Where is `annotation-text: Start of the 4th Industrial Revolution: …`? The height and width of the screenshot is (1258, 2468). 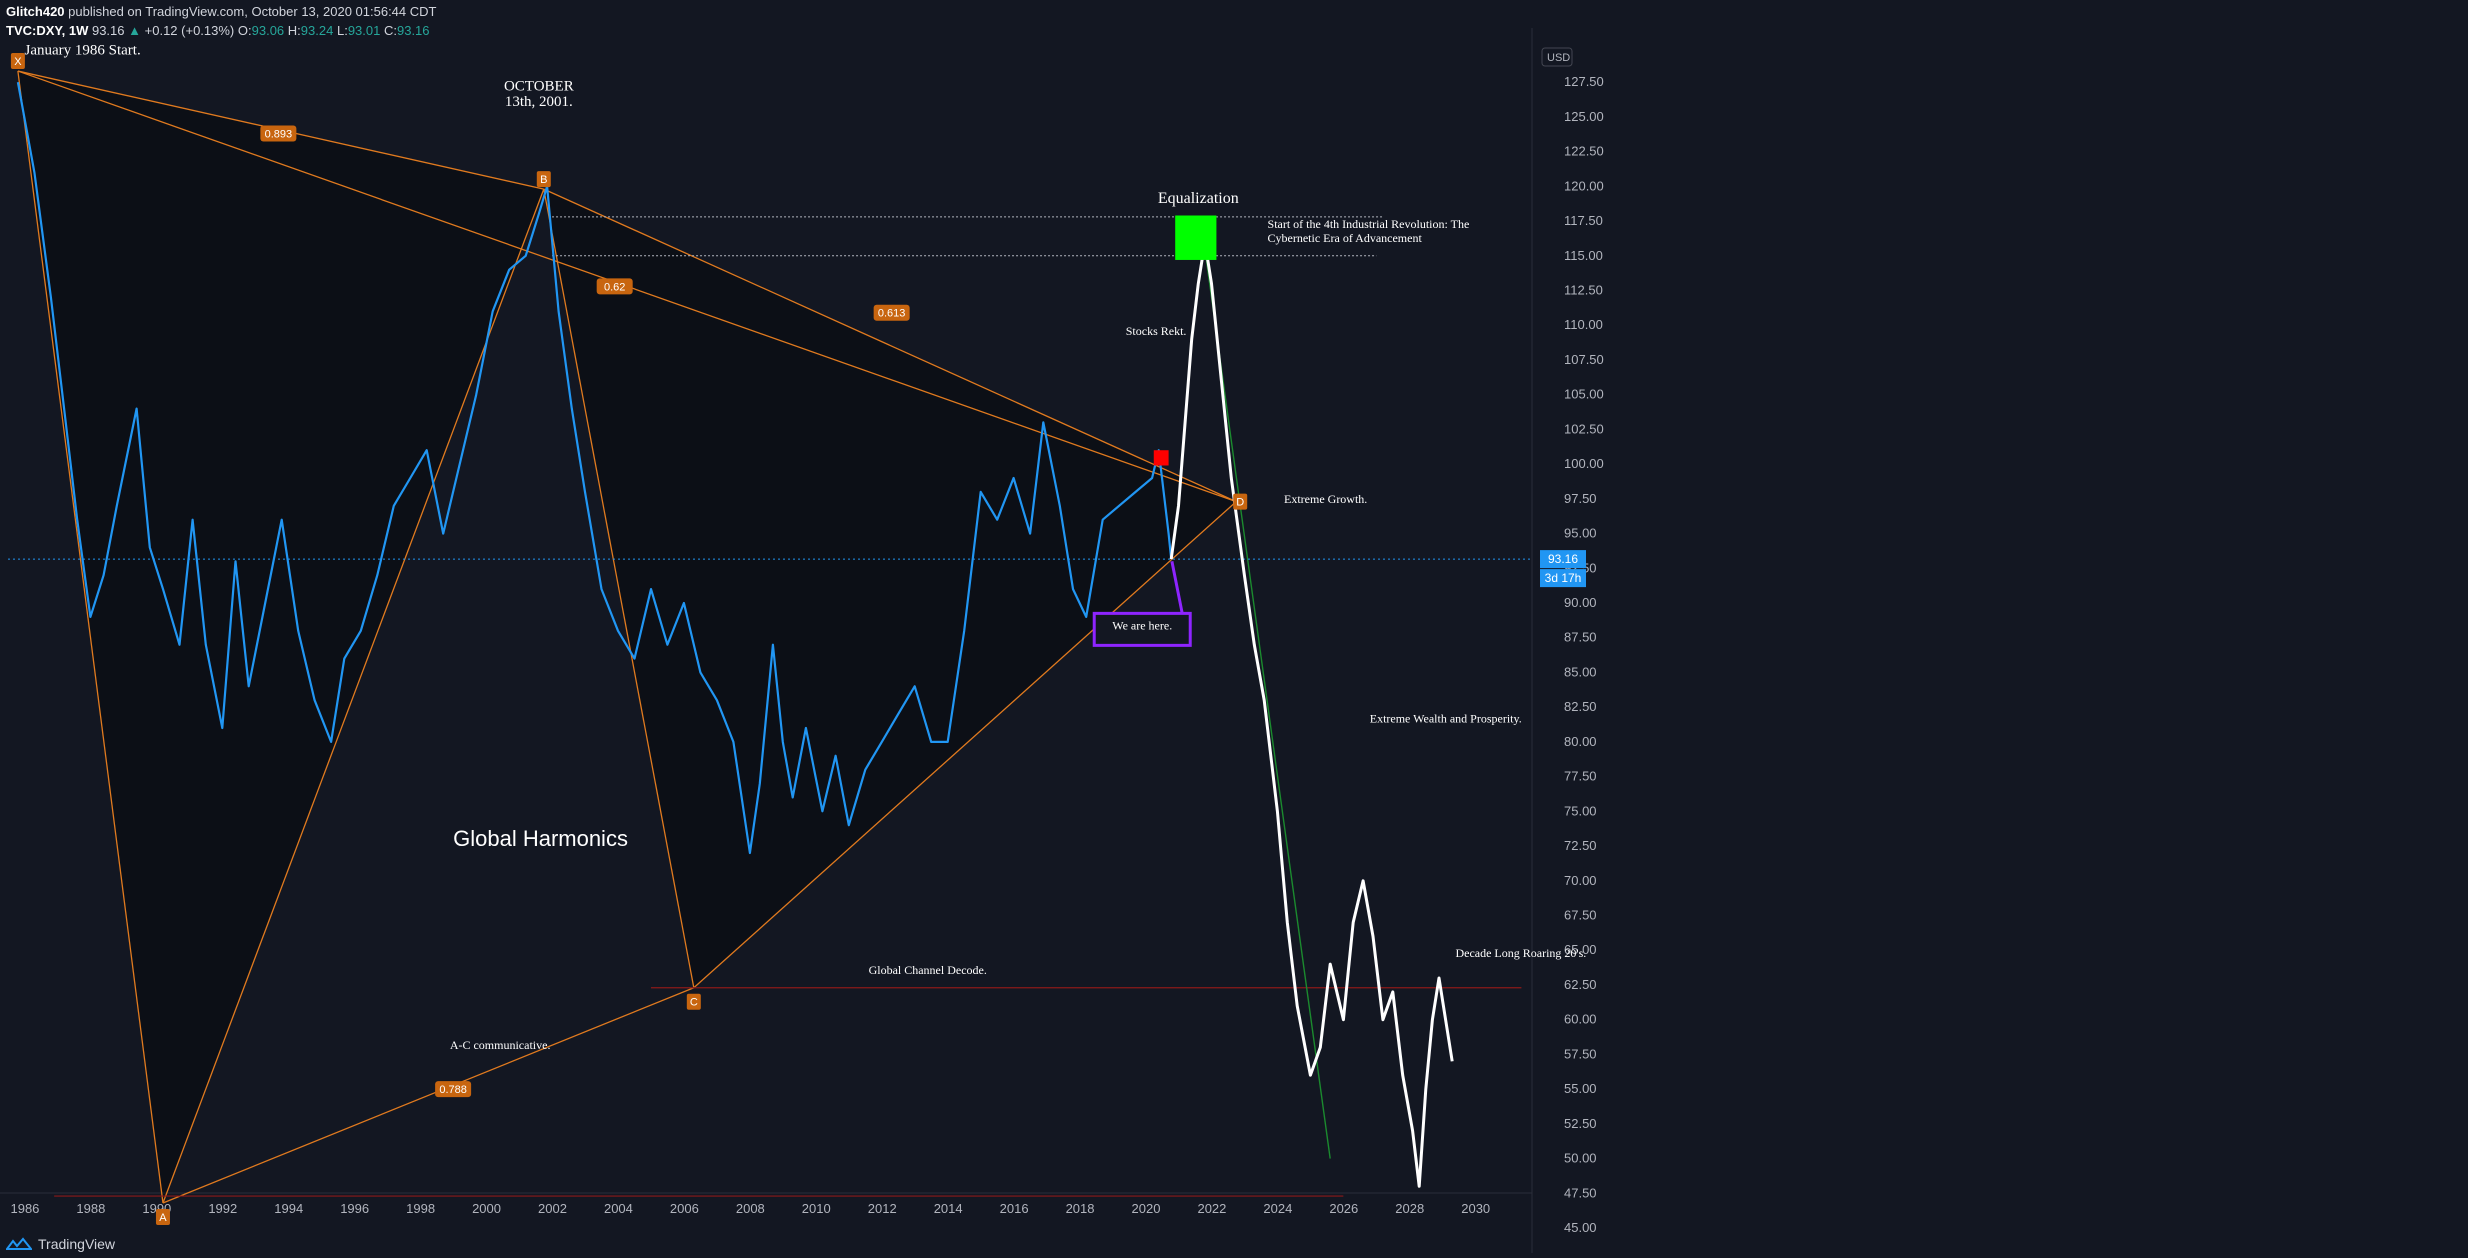 annotation-text: Start of the 4th Industrial Revolution: … is located at coordinates (1369, 224).